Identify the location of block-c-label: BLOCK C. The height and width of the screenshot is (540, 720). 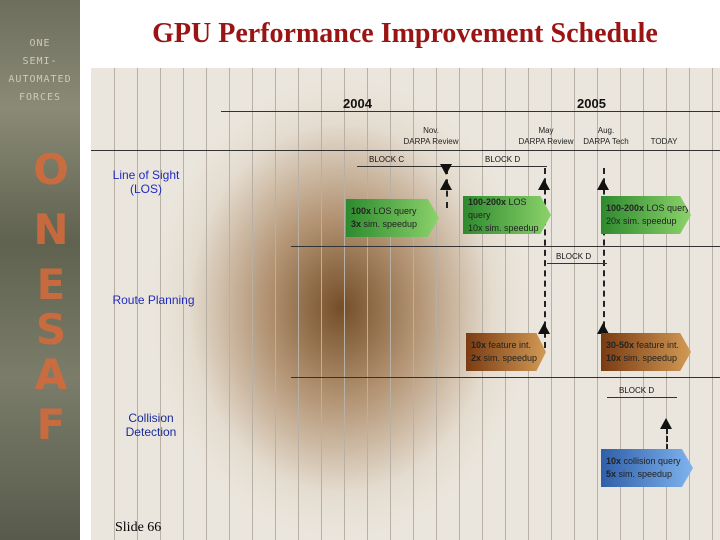
(387, 159).